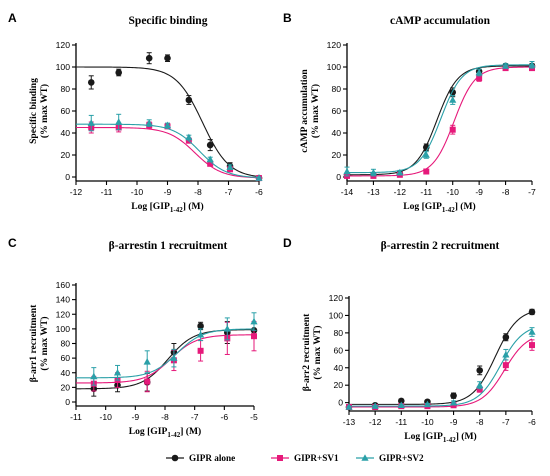 The width and height of the screenshot is (550, 476). Describe the element at coordinates (440, 21) in the screenshot. I see `panel-title: cAMP accumulation` at that location.